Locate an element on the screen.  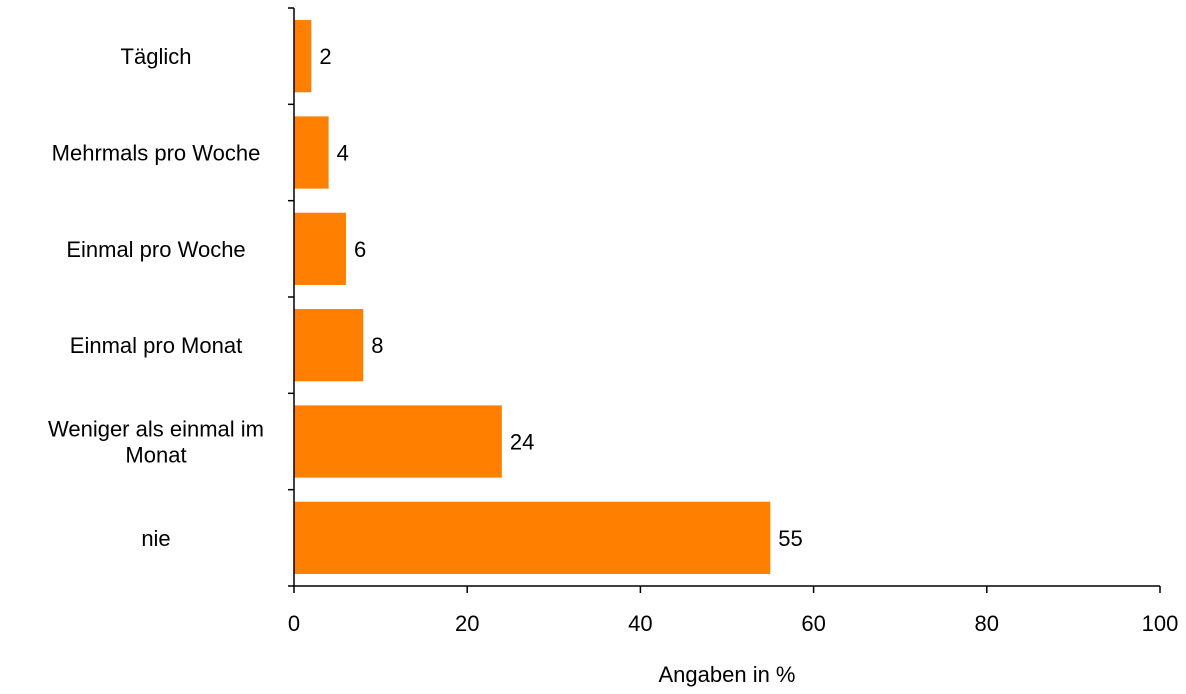
x-tick-label-0: 0 is located at coordinates (294, 623).